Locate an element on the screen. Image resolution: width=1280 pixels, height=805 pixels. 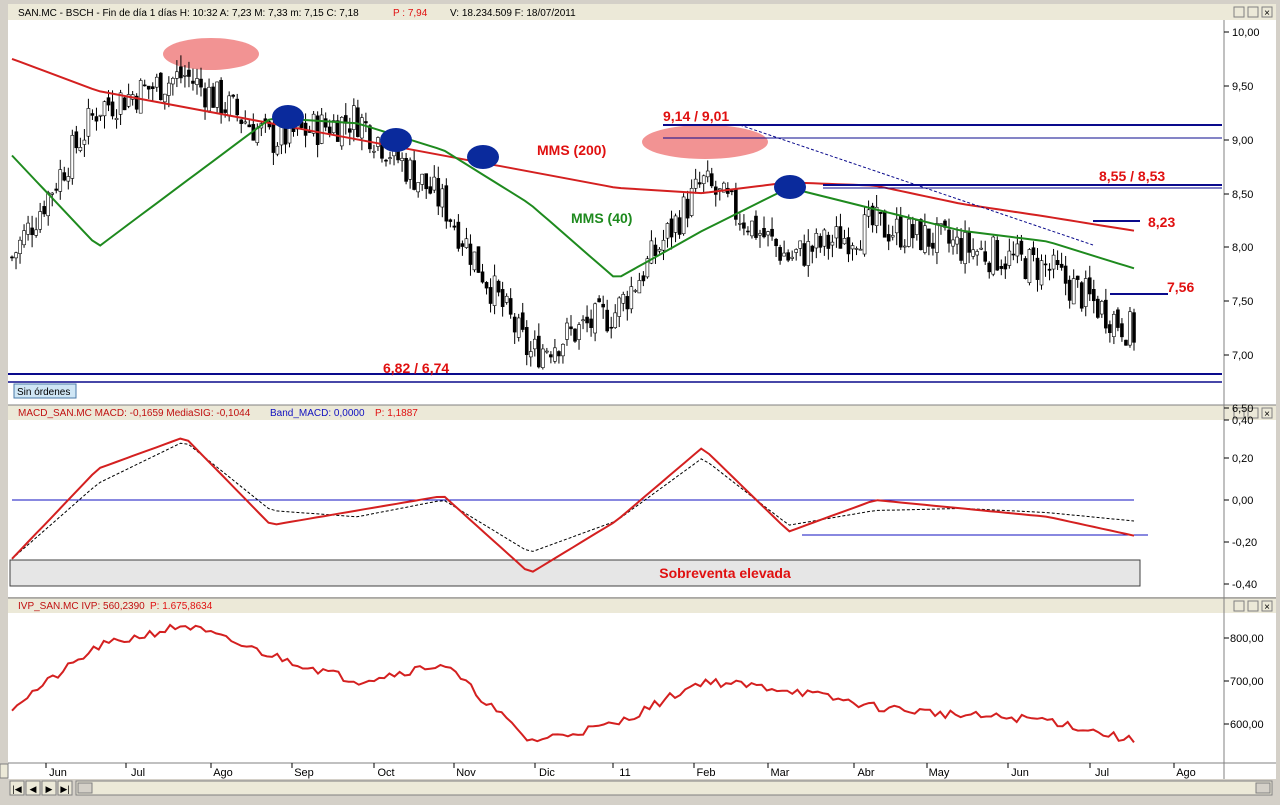
downtrend-line is located at coordinates (916, 185).